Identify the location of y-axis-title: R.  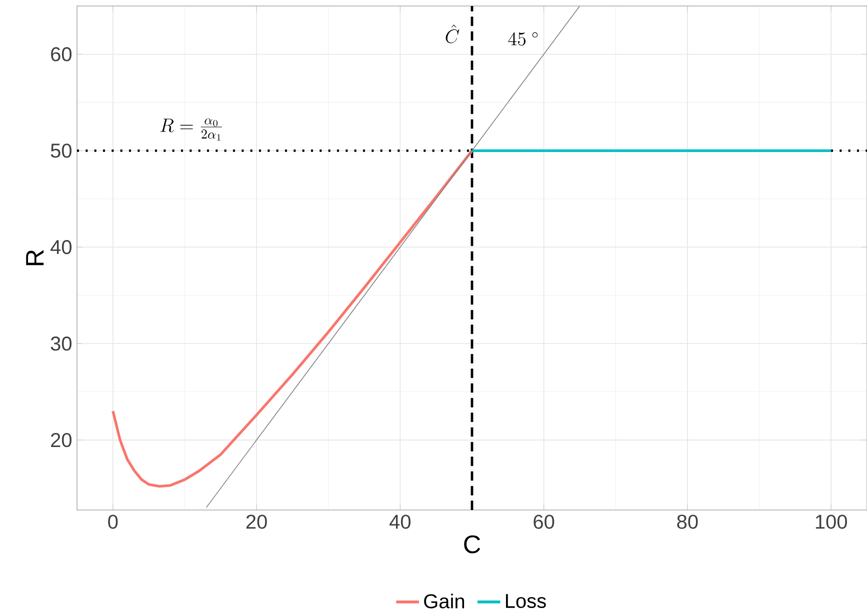
(35, 258).